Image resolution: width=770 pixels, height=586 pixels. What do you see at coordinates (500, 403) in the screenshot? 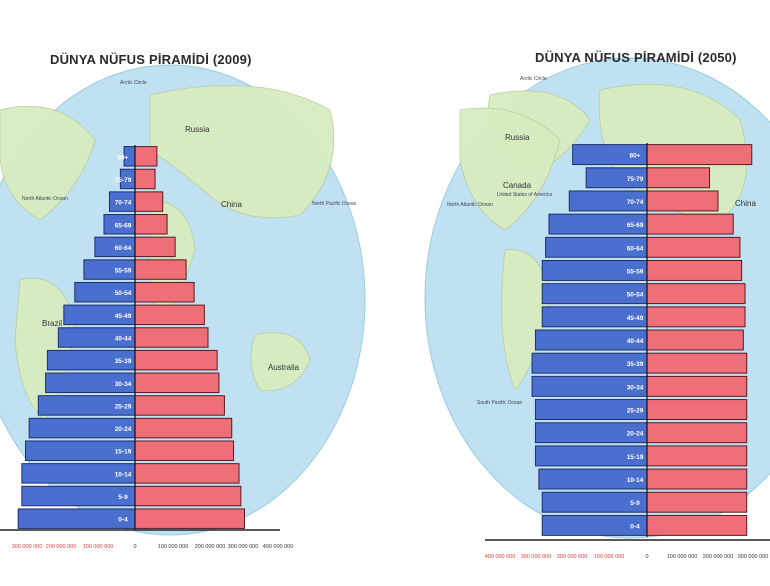
I see `map-label: South Pacific Ocean` at bounding box center [500, 403].